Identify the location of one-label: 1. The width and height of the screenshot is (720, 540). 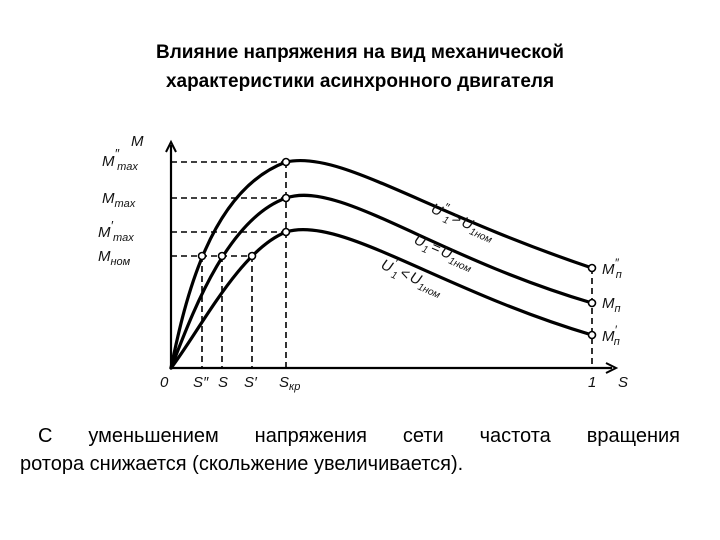
(592, 382).